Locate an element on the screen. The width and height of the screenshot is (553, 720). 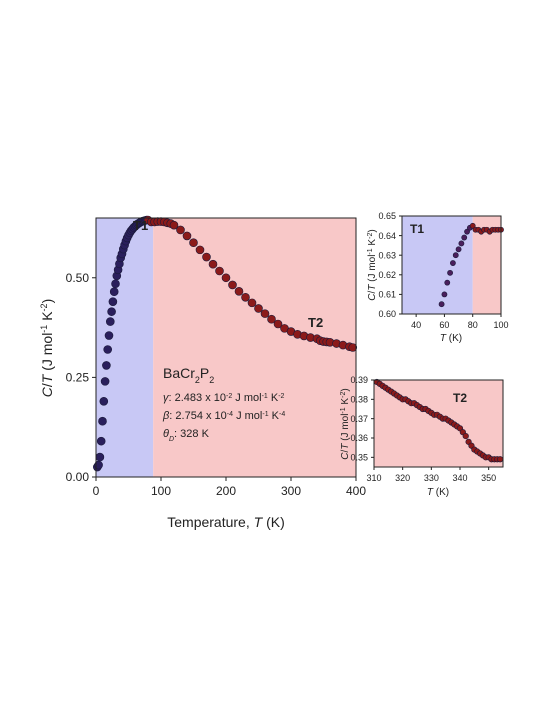
inset-t1-x-ticks: 40 60 80 100 is located at coordinates (460, 322).